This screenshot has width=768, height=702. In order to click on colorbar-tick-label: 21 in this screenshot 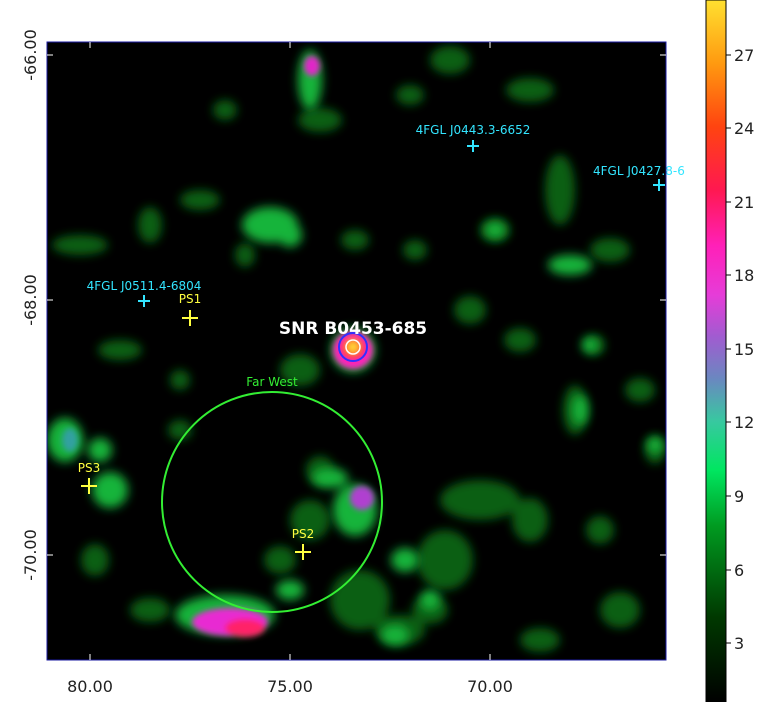, I will do `click(744, 202)`.